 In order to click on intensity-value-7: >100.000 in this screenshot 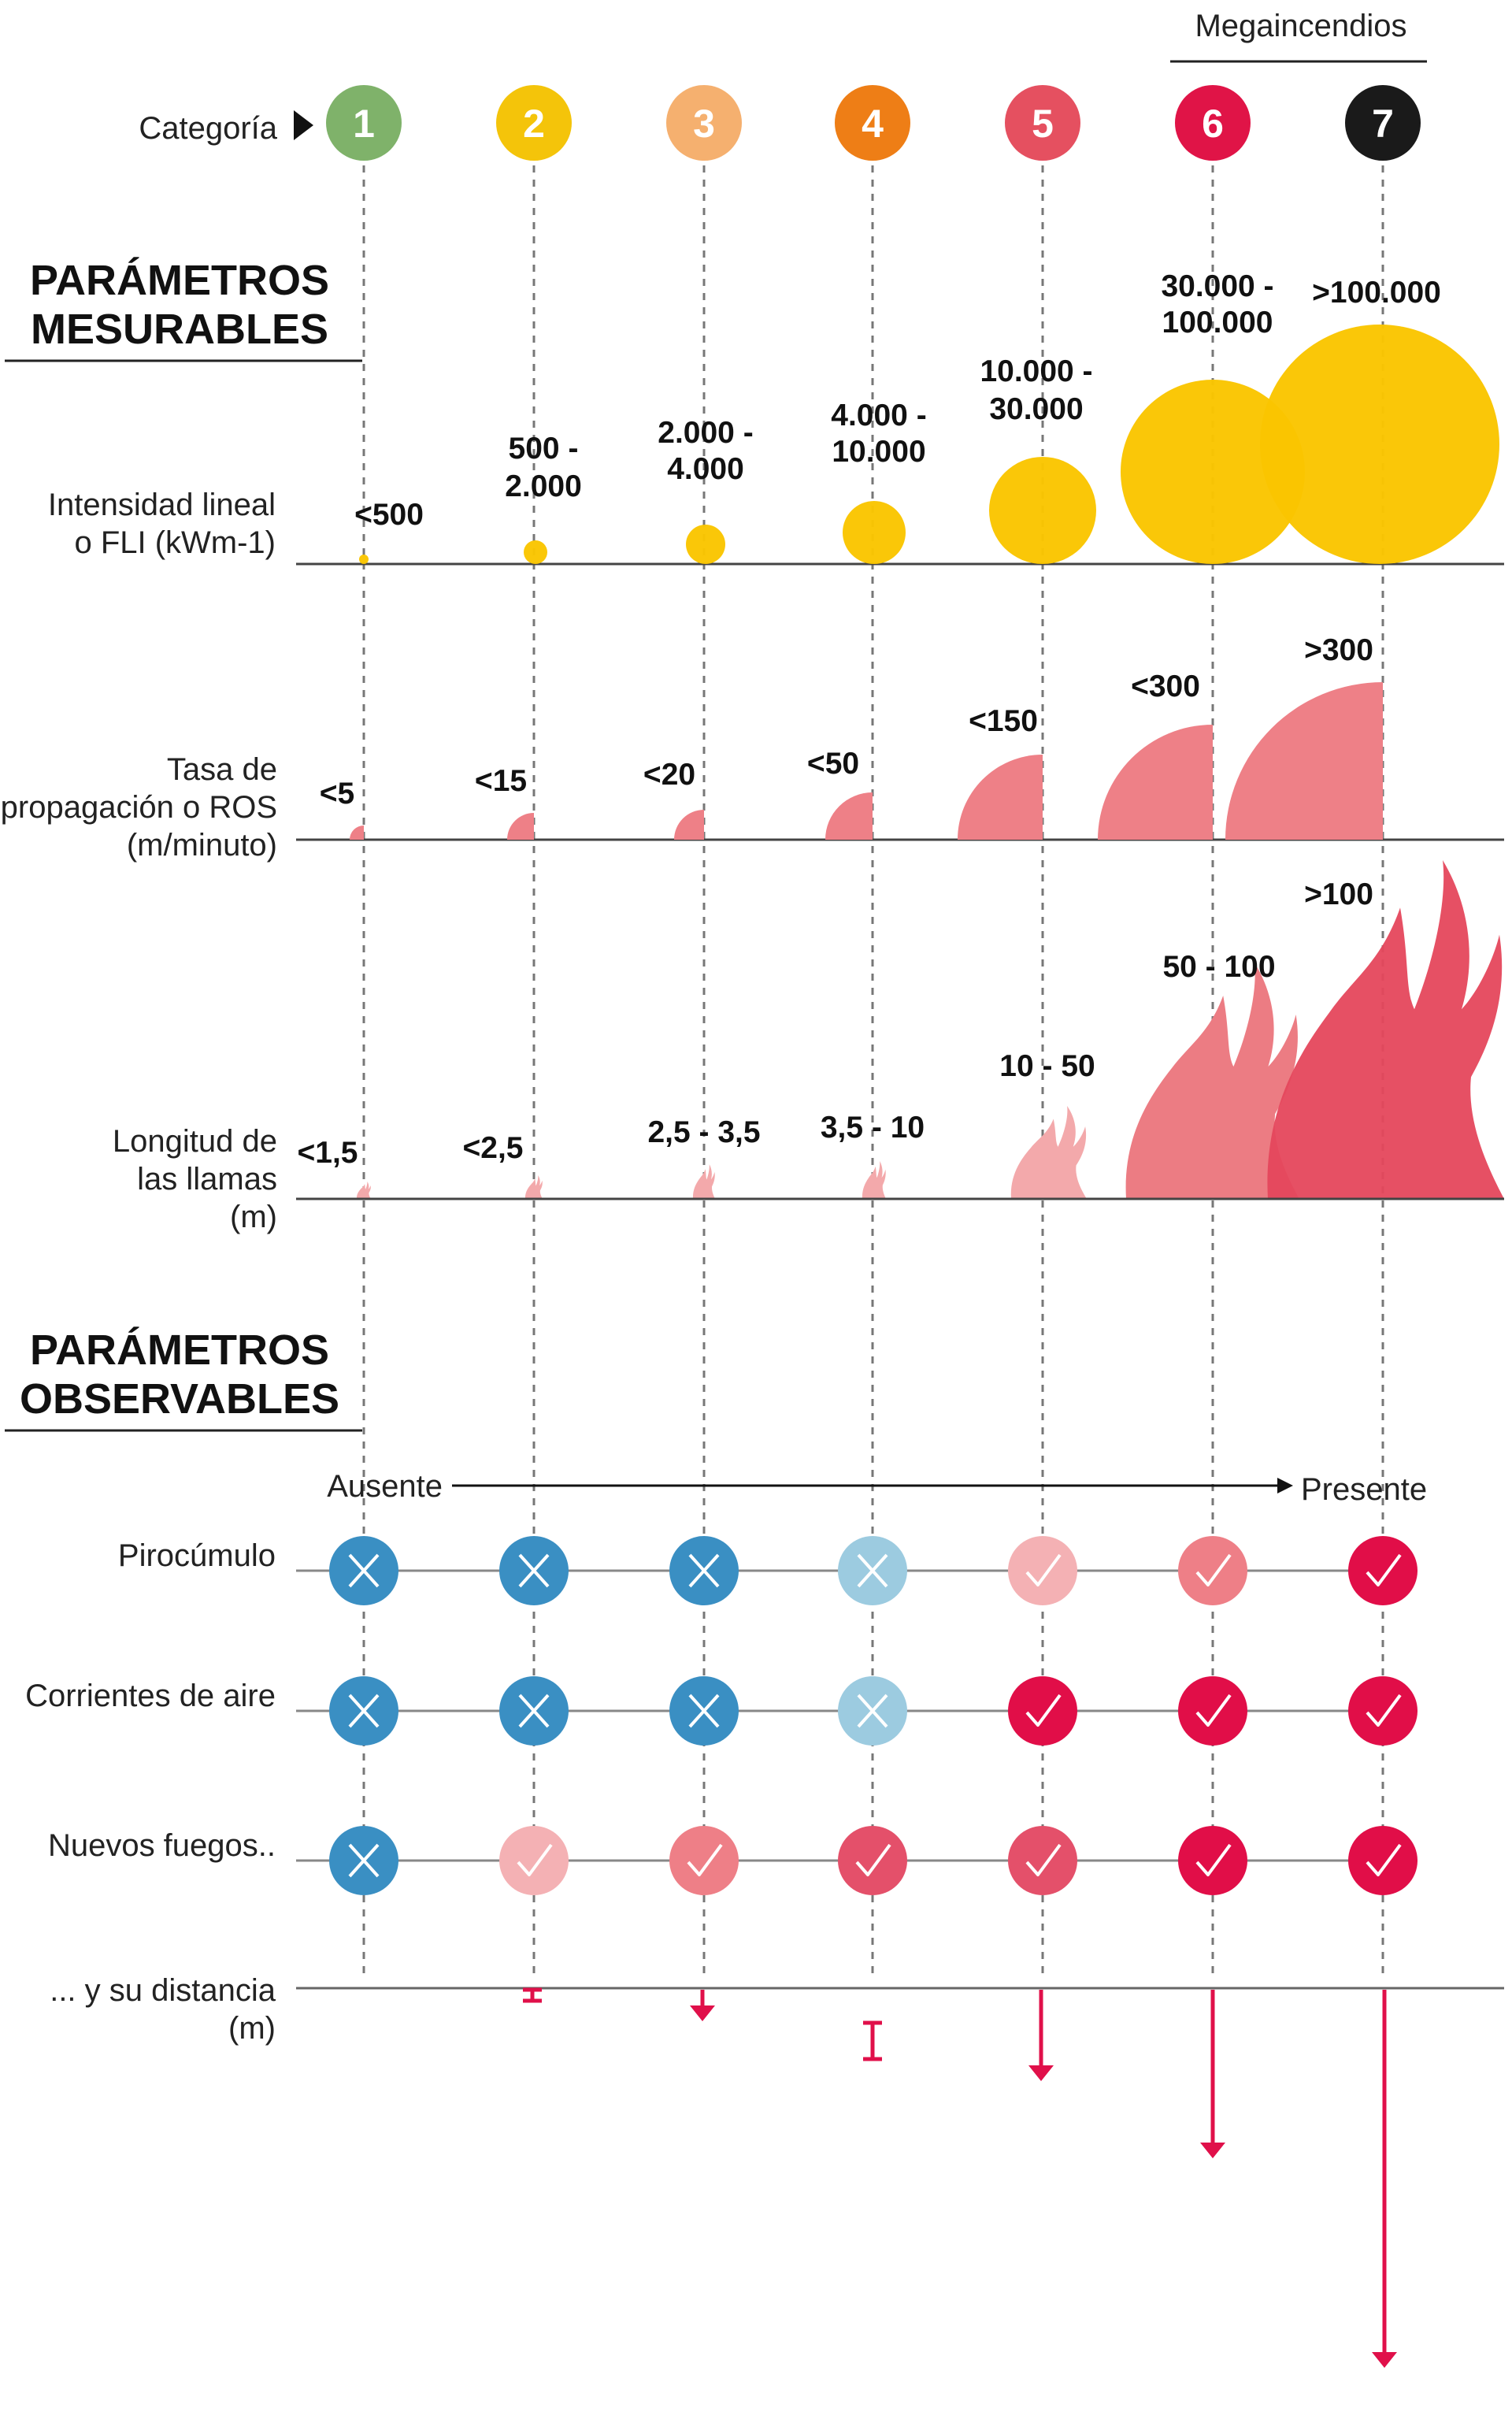, I will do `click(1376, 293)`.